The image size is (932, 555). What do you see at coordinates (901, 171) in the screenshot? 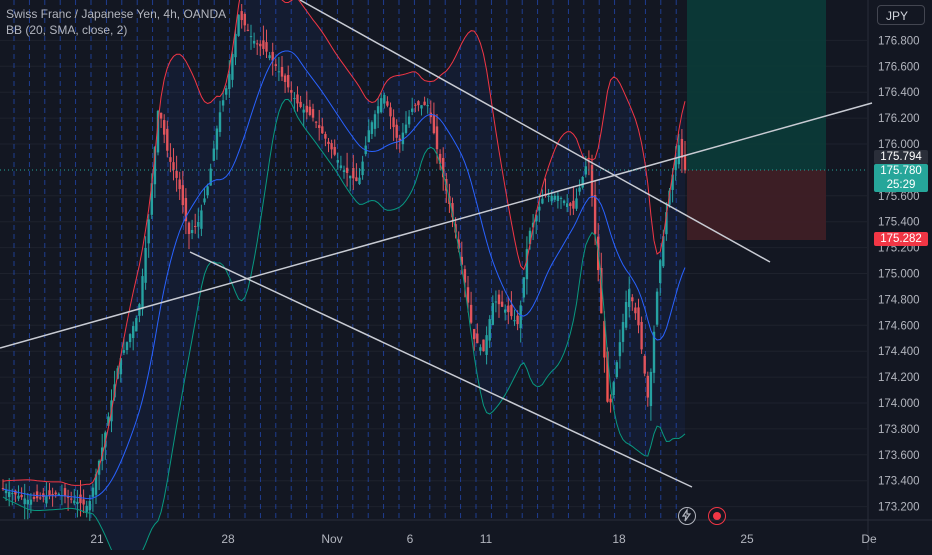
I see `current-price: 175.780` at bounding box center [901, 171].